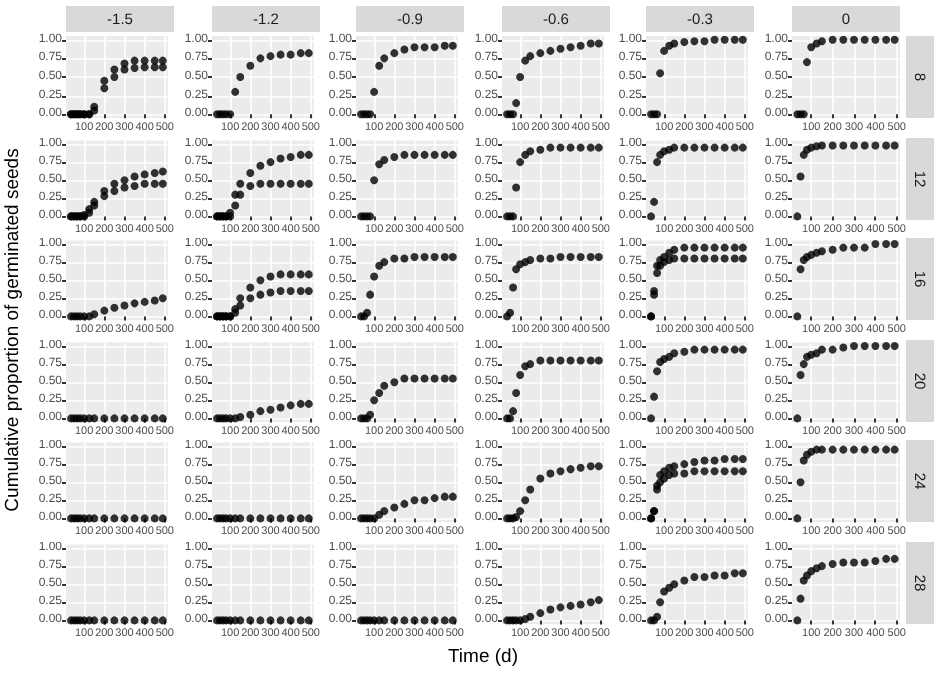  Describe the element at coordinates (14, 330) in the screenshot. I see `y-axis-title: Cumulative proportion of germinated seeds` at that location.